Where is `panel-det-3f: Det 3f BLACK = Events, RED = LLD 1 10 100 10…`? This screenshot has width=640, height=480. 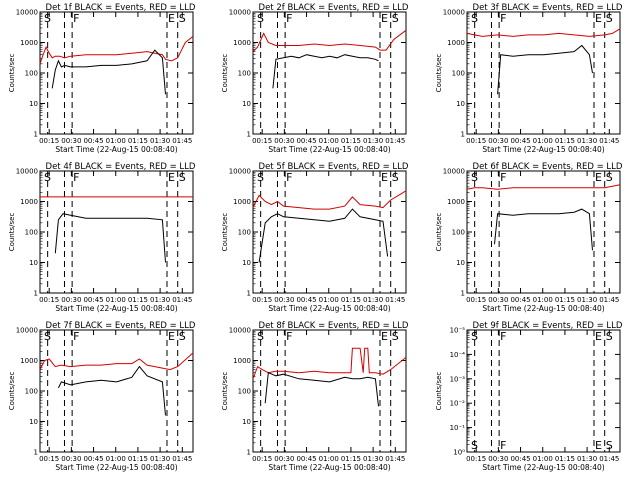 panel-det-3f: Det 3f BLACK = Events, RED = LLD 1 10 100 10… is located at coordinates (529, 78).